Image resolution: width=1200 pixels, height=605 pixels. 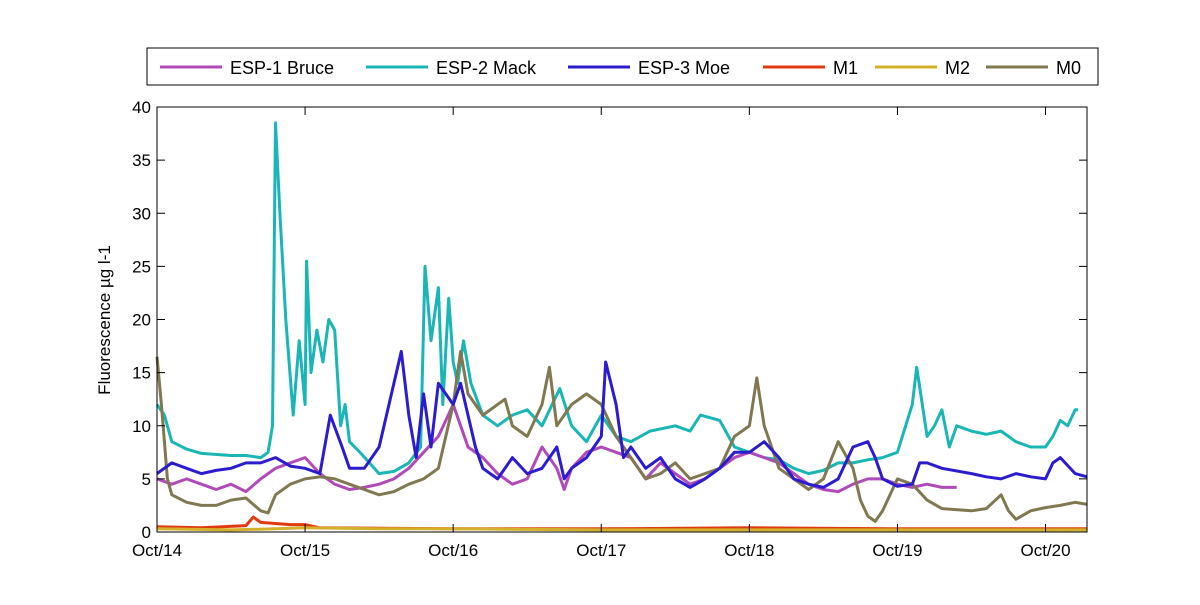 What do you see at coordinates (141, 426) in the screenshot?
I see `y-tick-label: 10` at bounding box center [141, 426].